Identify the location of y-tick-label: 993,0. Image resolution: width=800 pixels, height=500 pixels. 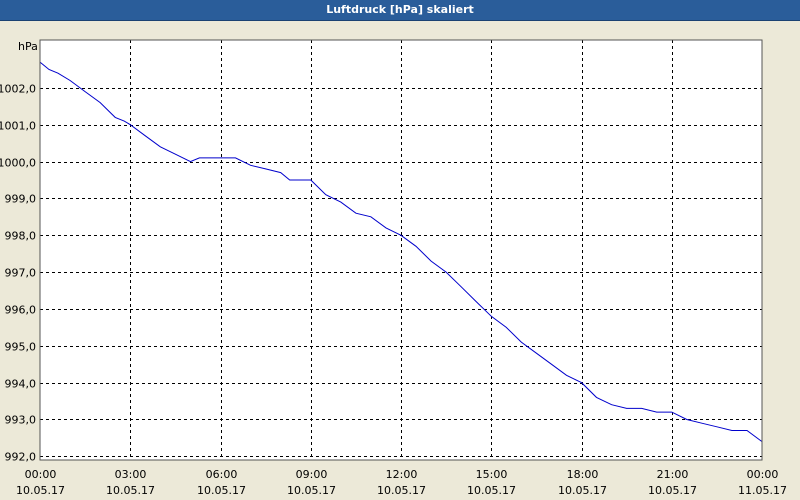
(21, 420).